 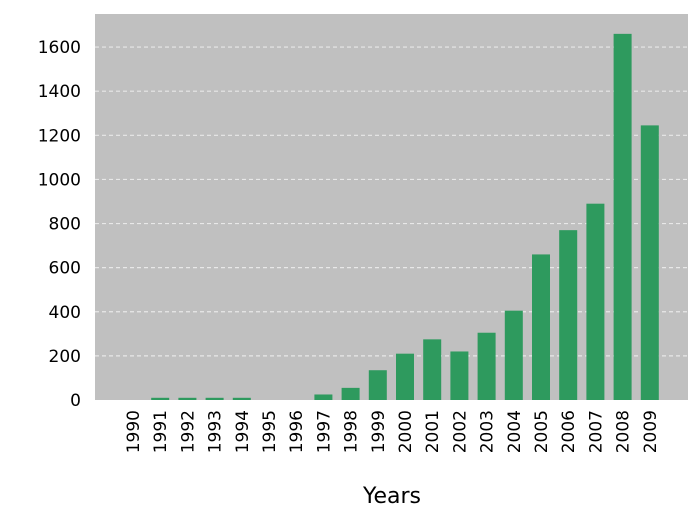 What do you see at coordinates (59, 92) in the screenshot?
I see `y-tick-label: 1400` at bounding box center [59, 92].